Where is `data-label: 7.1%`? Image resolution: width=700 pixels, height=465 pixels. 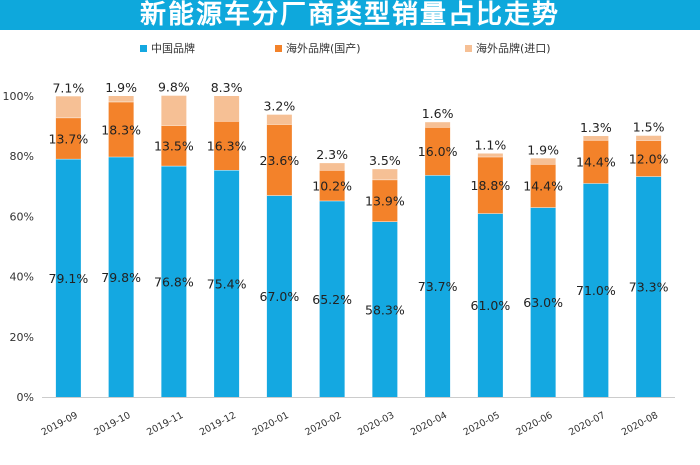 data-label: 7.1% is located at coordinates (68, 87).